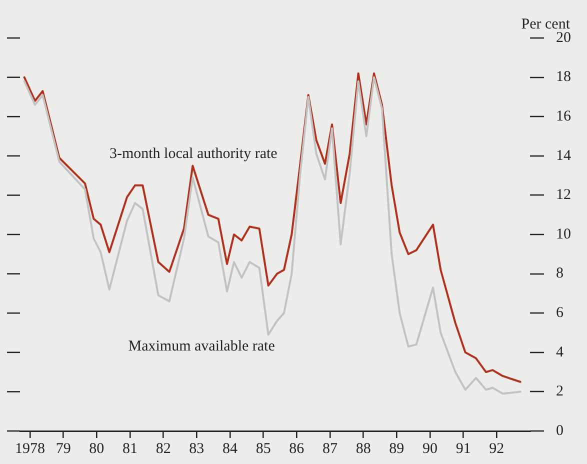  Describe the element at coordinates (202, 346) in the screenshot. I see `series-label: Maximum available rate` at that location.